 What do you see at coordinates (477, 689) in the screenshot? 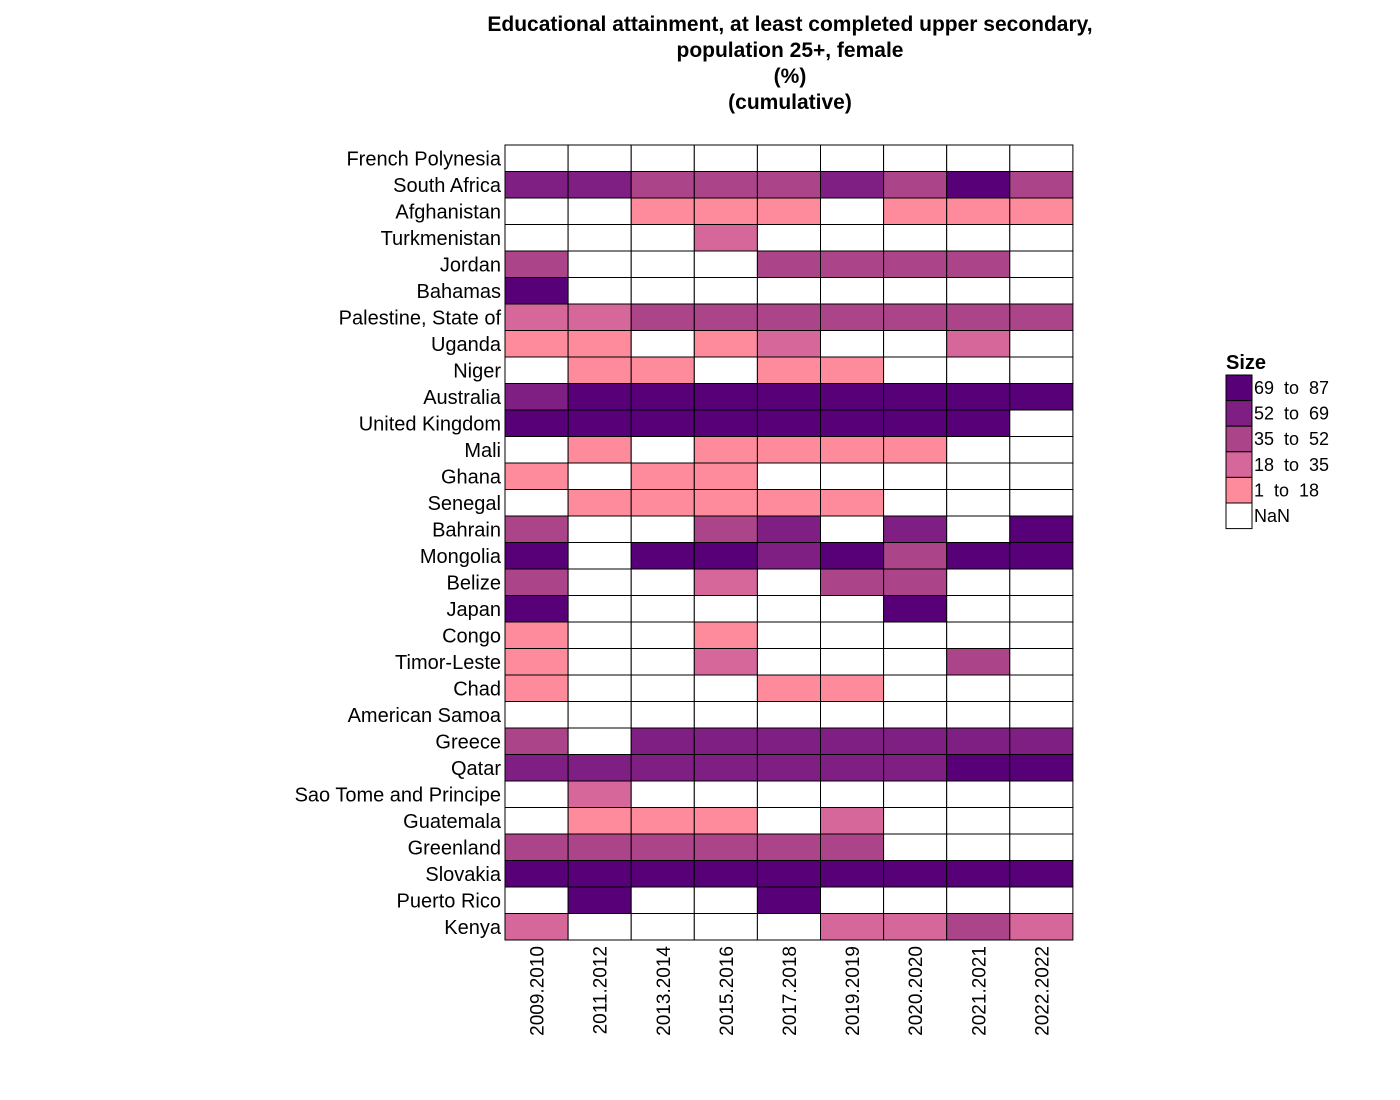
I see `row-label: Chad` at bounding box center [477, 689].